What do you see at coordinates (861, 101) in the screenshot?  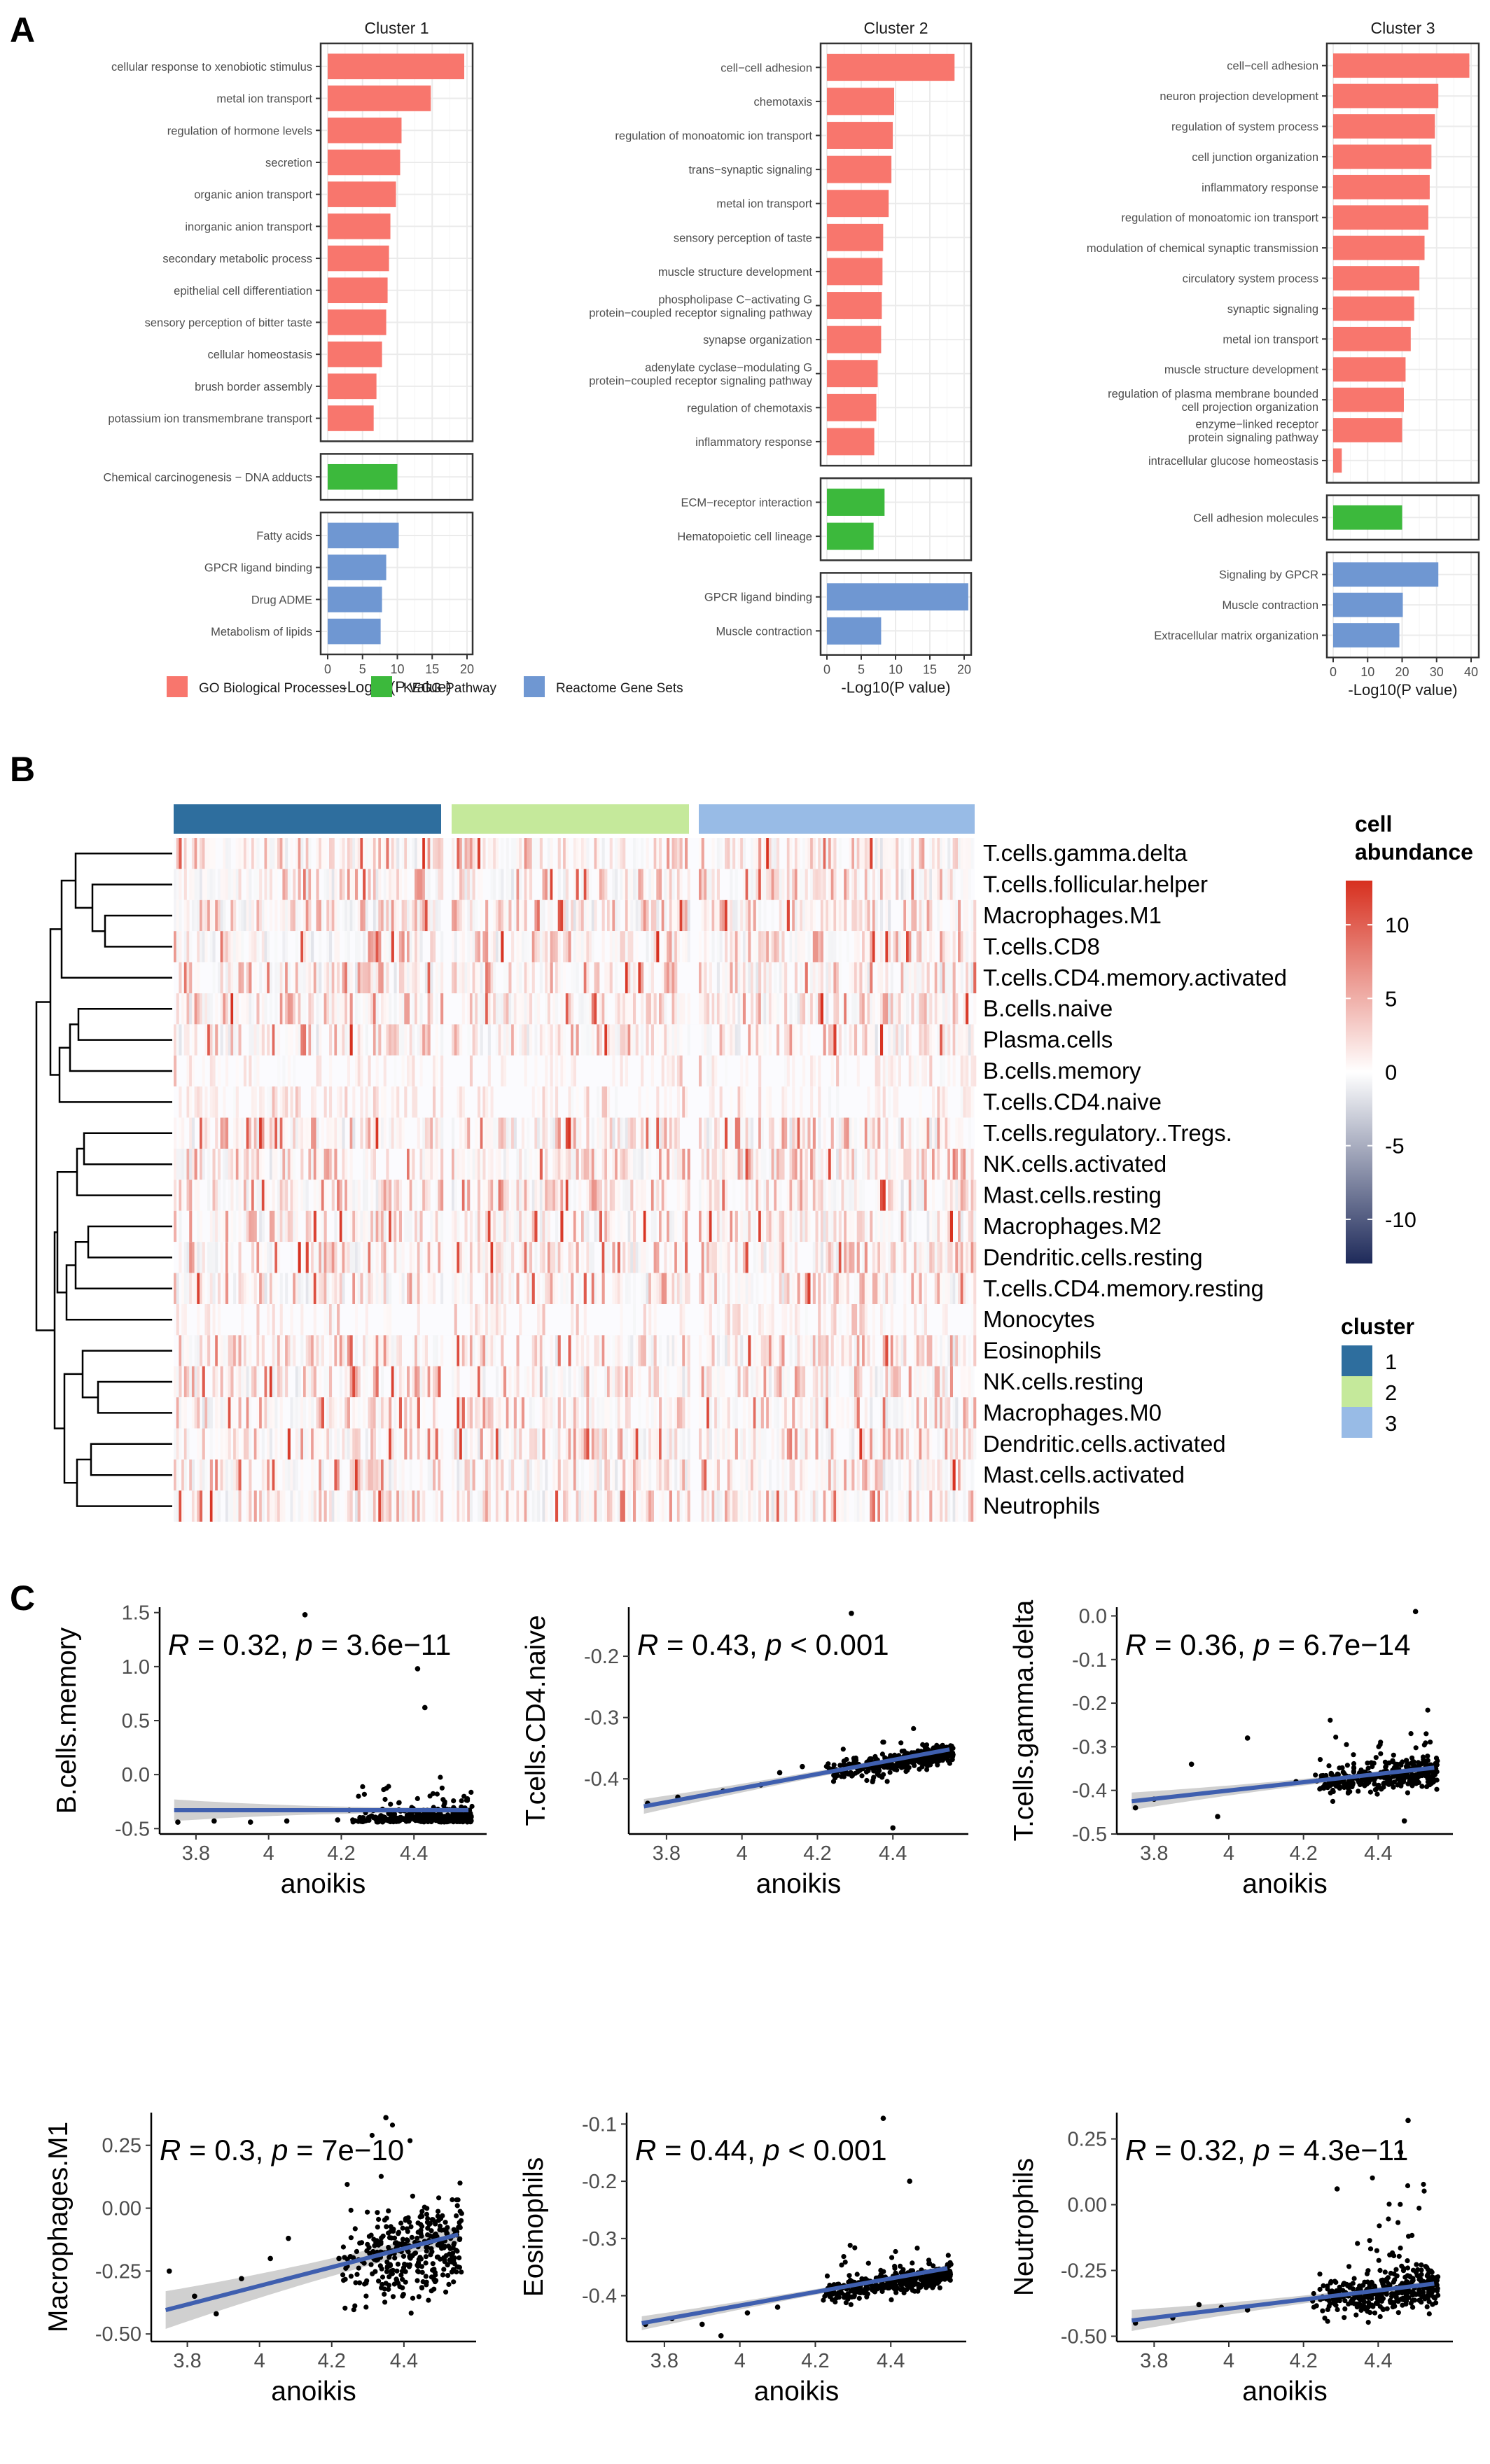 I see `bar-chemotaxis` at bounding box center [861, 101].